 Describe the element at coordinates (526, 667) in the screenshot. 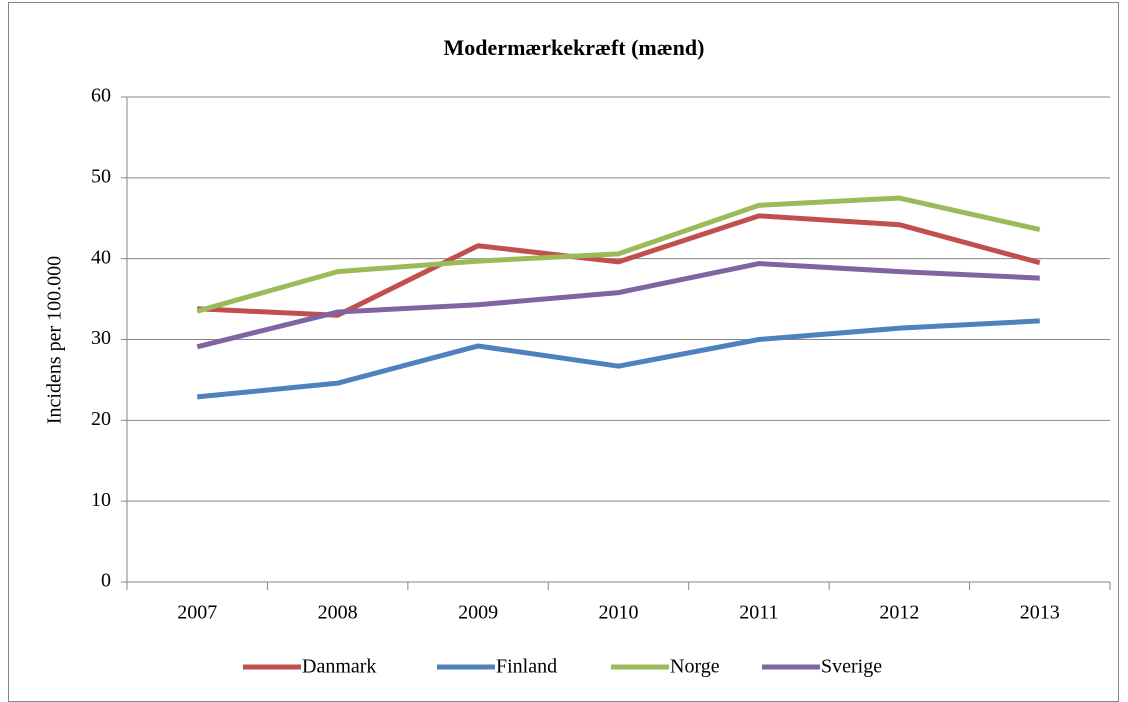

I see `legend-label: Finland` at that location.